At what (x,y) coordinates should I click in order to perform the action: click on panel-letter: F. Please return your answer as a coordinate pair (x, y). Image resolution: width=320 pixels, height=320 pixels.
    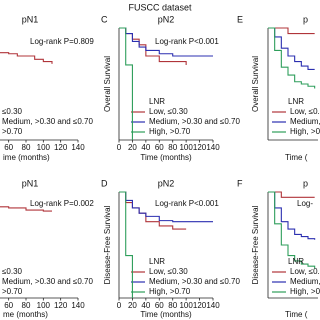
    Looking at the image, I should click on (240, 183).